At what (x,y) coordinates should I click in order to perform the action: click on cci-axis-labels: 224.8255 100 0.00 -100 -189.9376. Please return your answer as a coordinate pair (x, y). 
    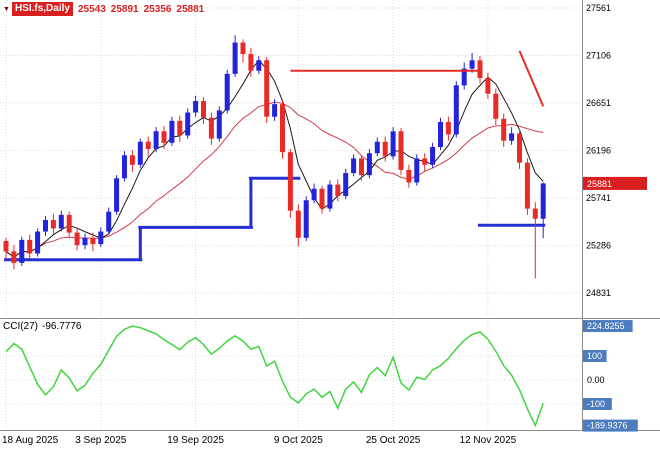
    Looking at the image, I should click on (610, 376).